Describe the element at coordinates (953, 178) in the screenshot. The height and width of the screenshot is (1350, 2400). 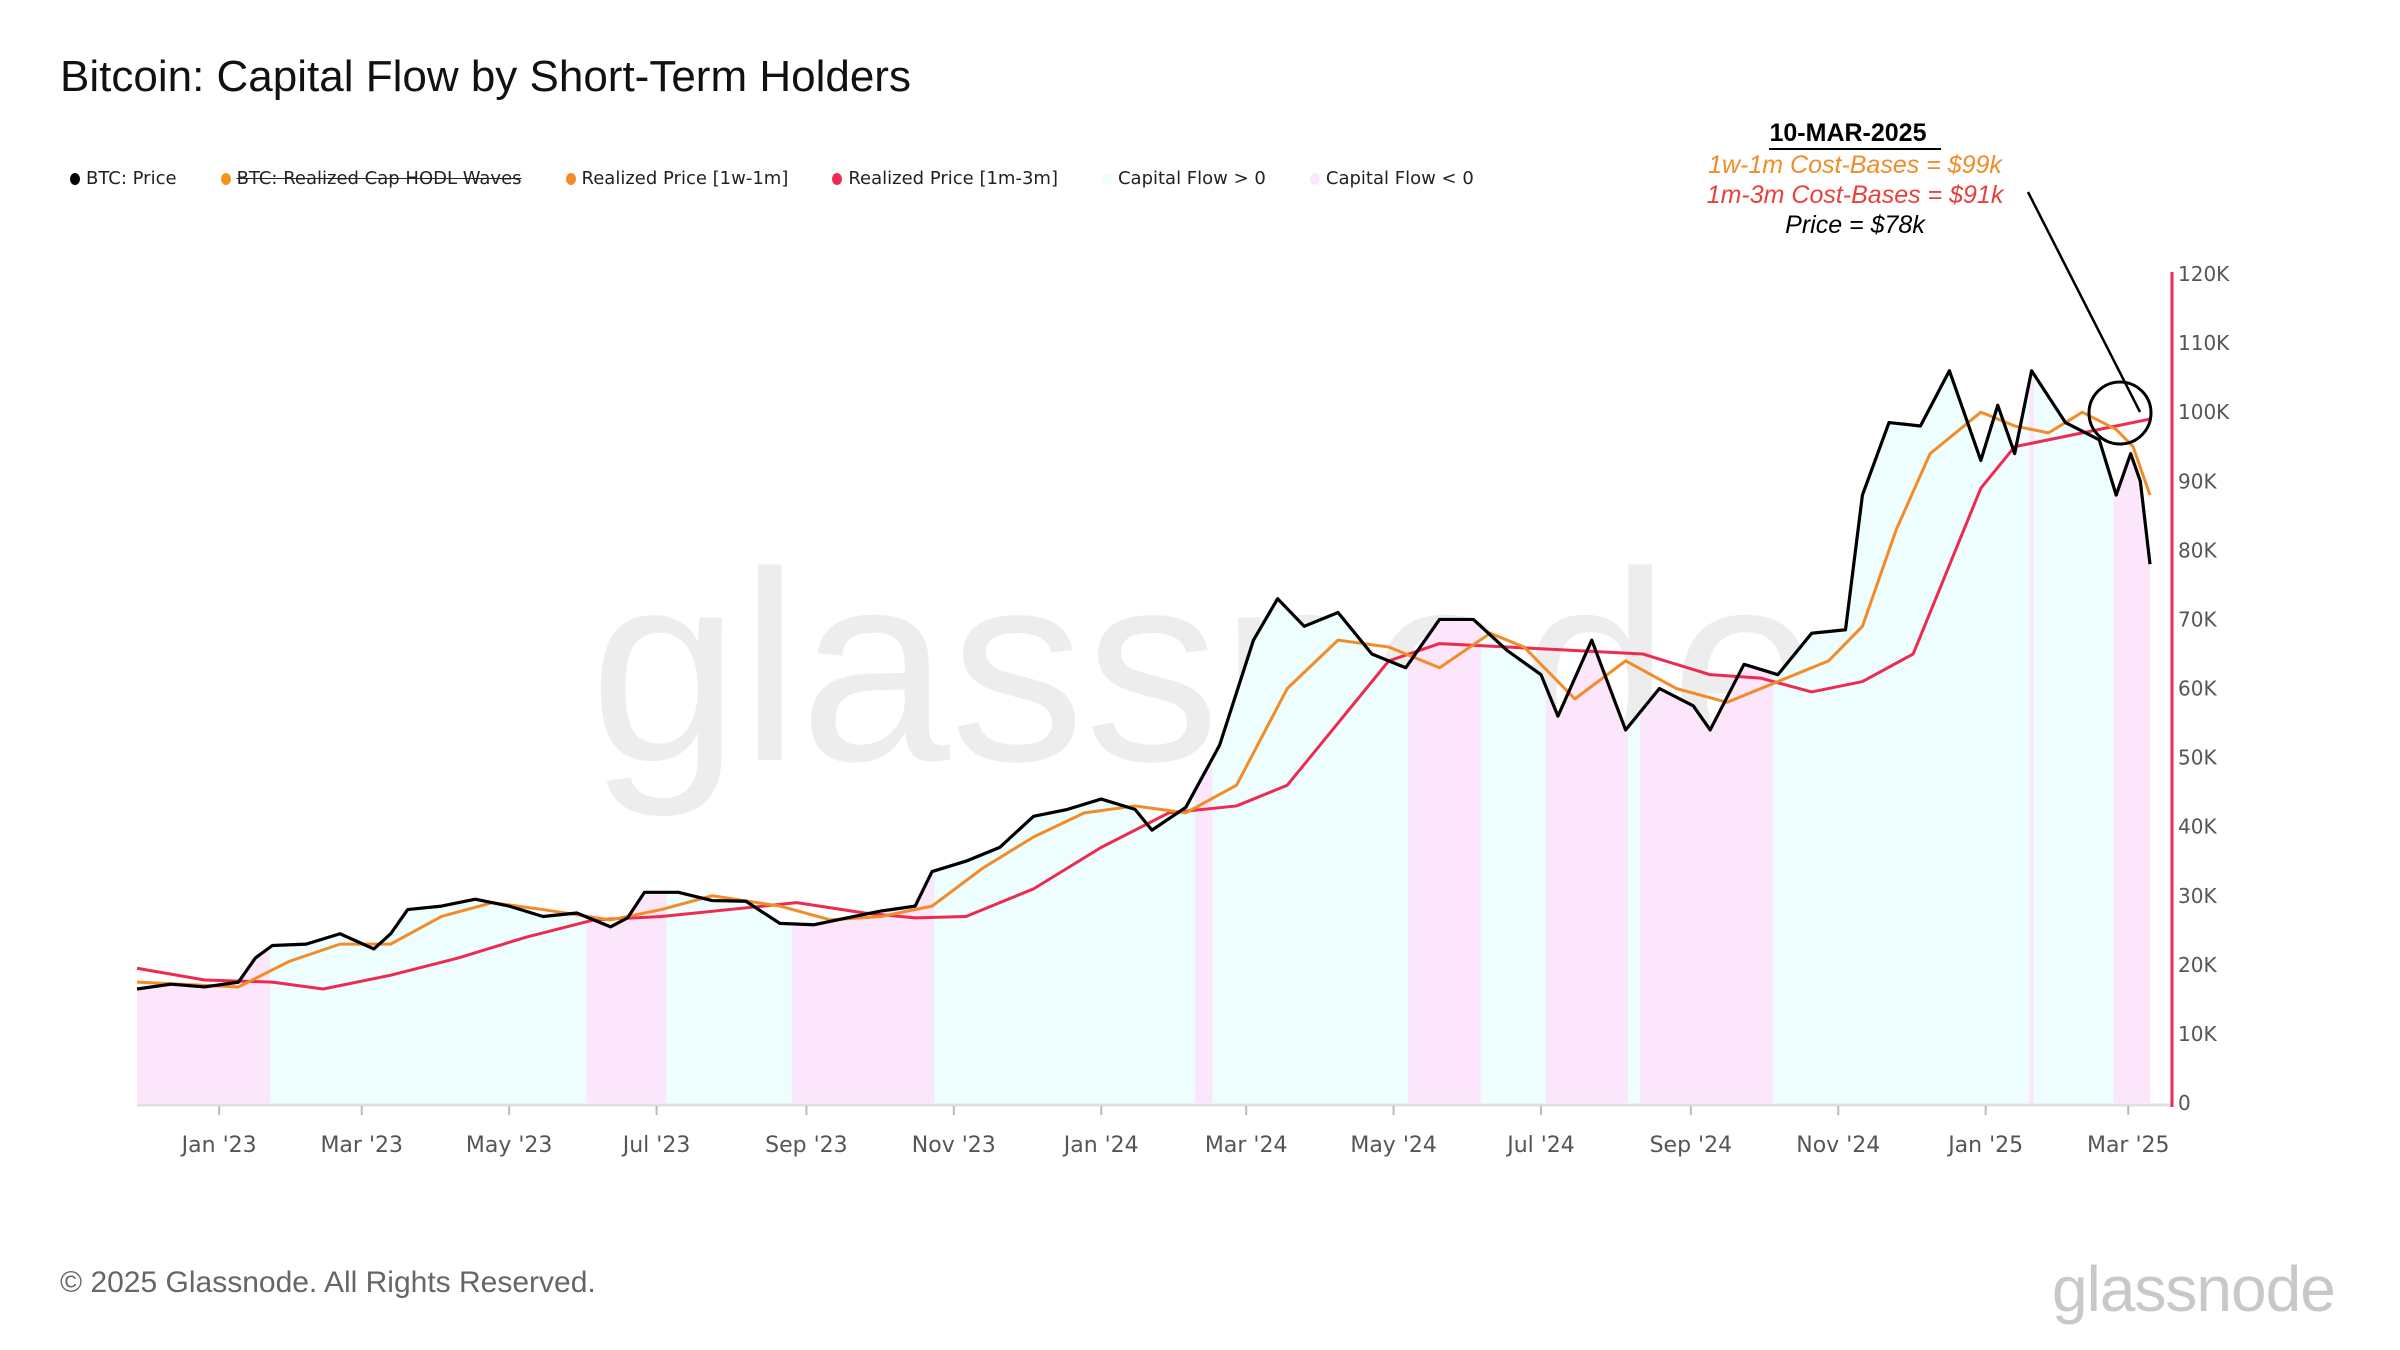
I see `legend-label: Realized Price [1m-3m]` at that location.